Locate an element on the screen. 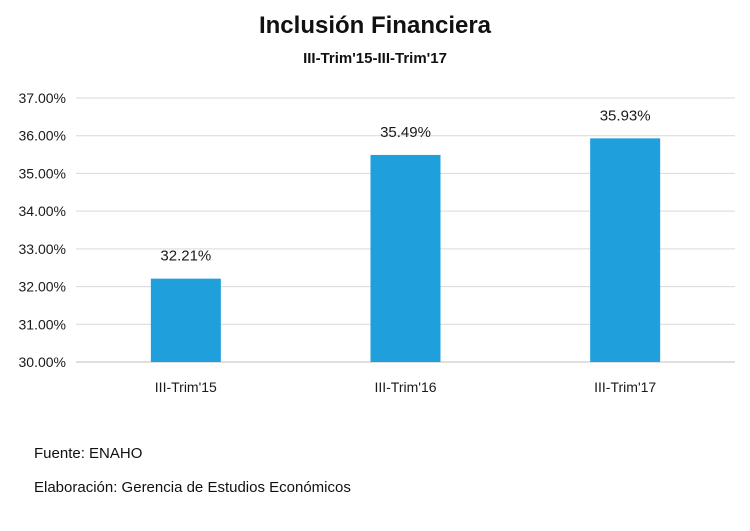  x-tick-label: III-Trim'16 is located at coordinates (405, 387).